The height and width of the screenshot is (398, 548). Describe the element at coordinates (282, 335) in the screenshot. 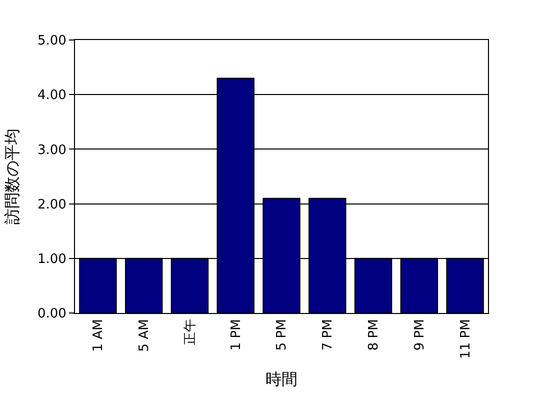

I see `x-tick-label: 5 PM` at that location.